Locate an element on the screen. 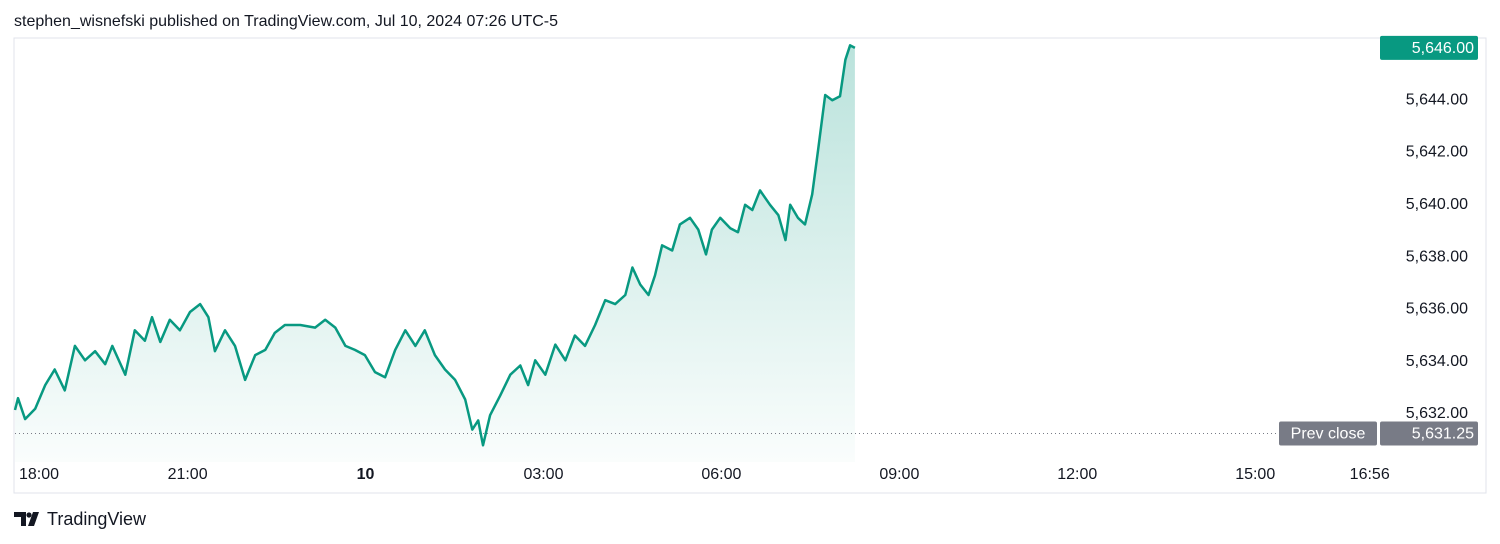 The width and height of the screenshot is (1500, 544). prev-close-name: Prev close is located at coordinates (1328, 434).